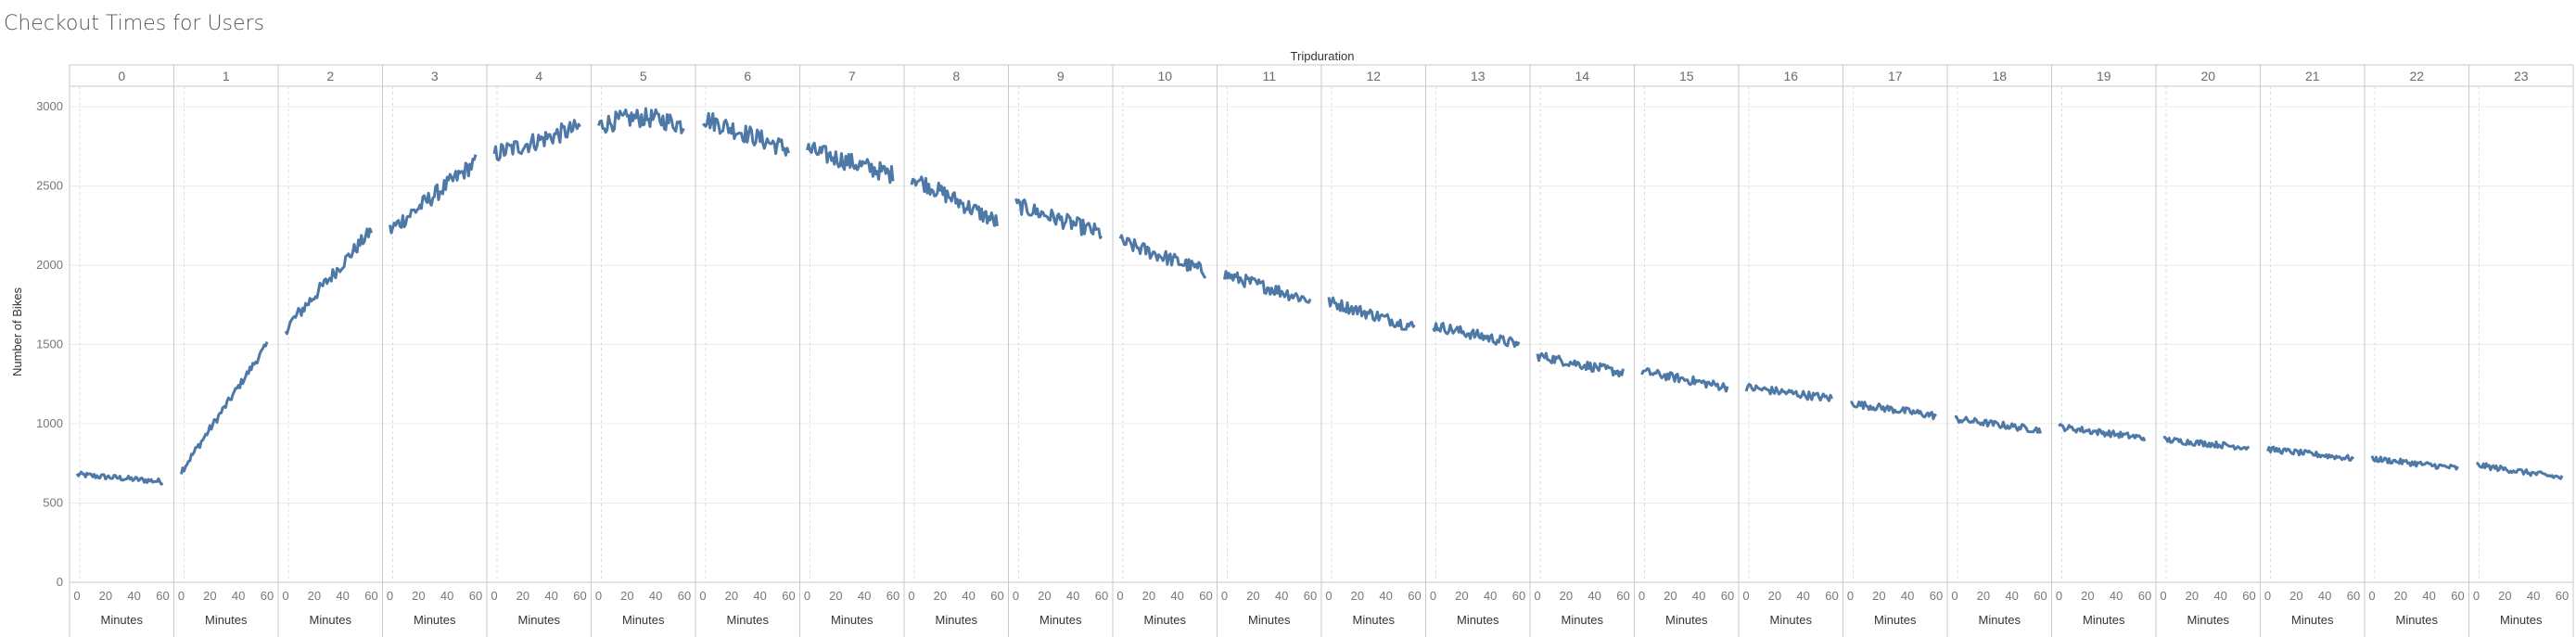 This screenshot has width=2576, height=637. What do you see at coordinates (2417, 76) in the screenshot?
I see `column-header: 22` at bounding box center [2417, 76].